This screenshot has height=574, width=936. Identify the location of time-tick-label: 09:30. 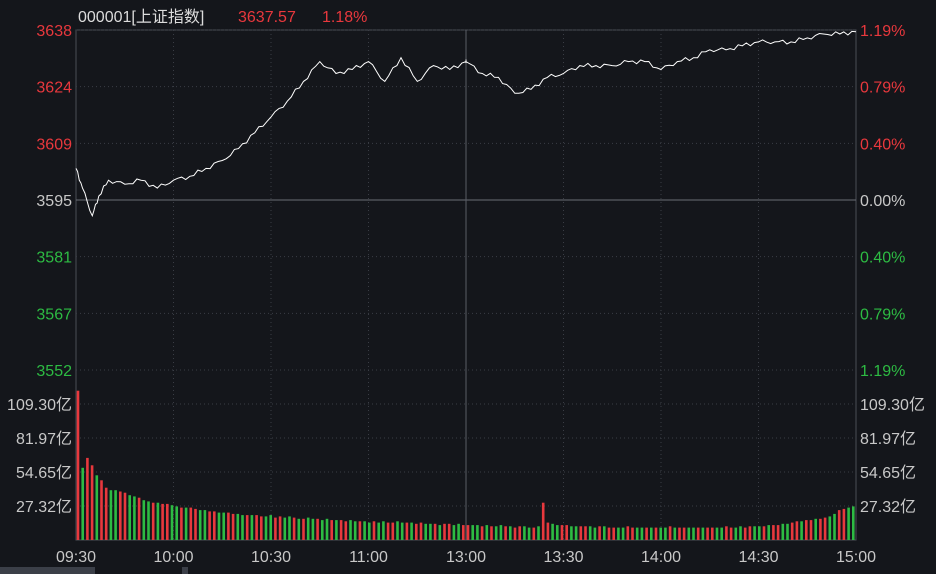
(76, 557).